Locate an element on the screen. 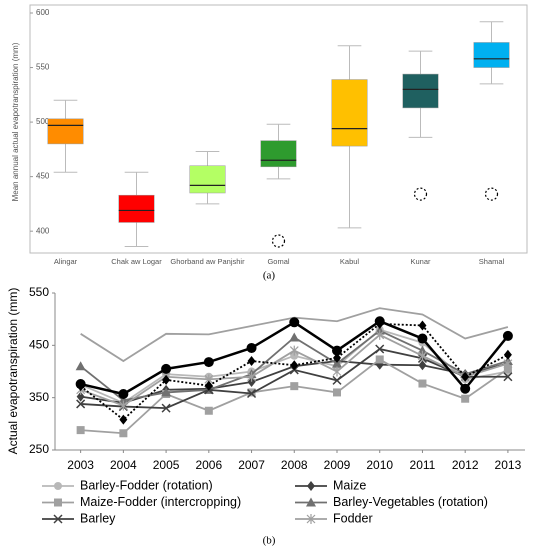 The image size is (538, 550). x-tick-label: 2006 is located at coordinates (208, 465).